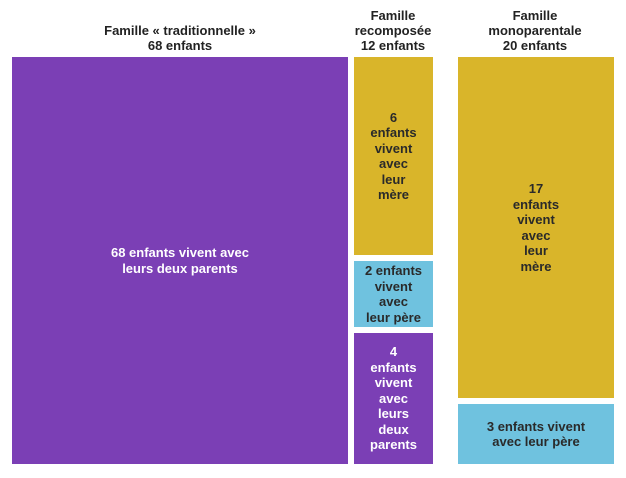 This screenshot has width=626, height=478. What do you see at coordinates (393, 156) in the screenshot?
I see `segment-mere: 6 enfants vivent avec leur mère` at bounding box center [393, 156].